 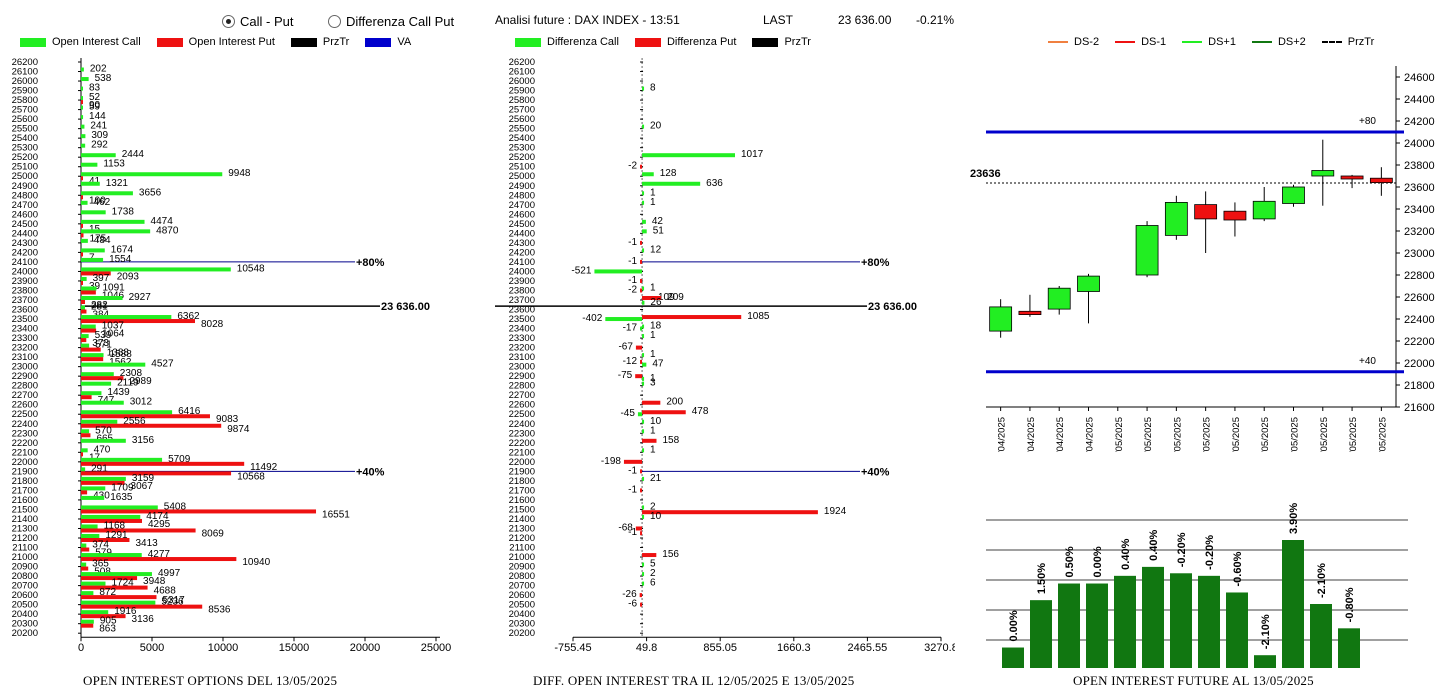 What do you see at coordinates (133, 154) in the screenshot?
I see `call-bar-label: 2444` at bounding box center [133, 154].